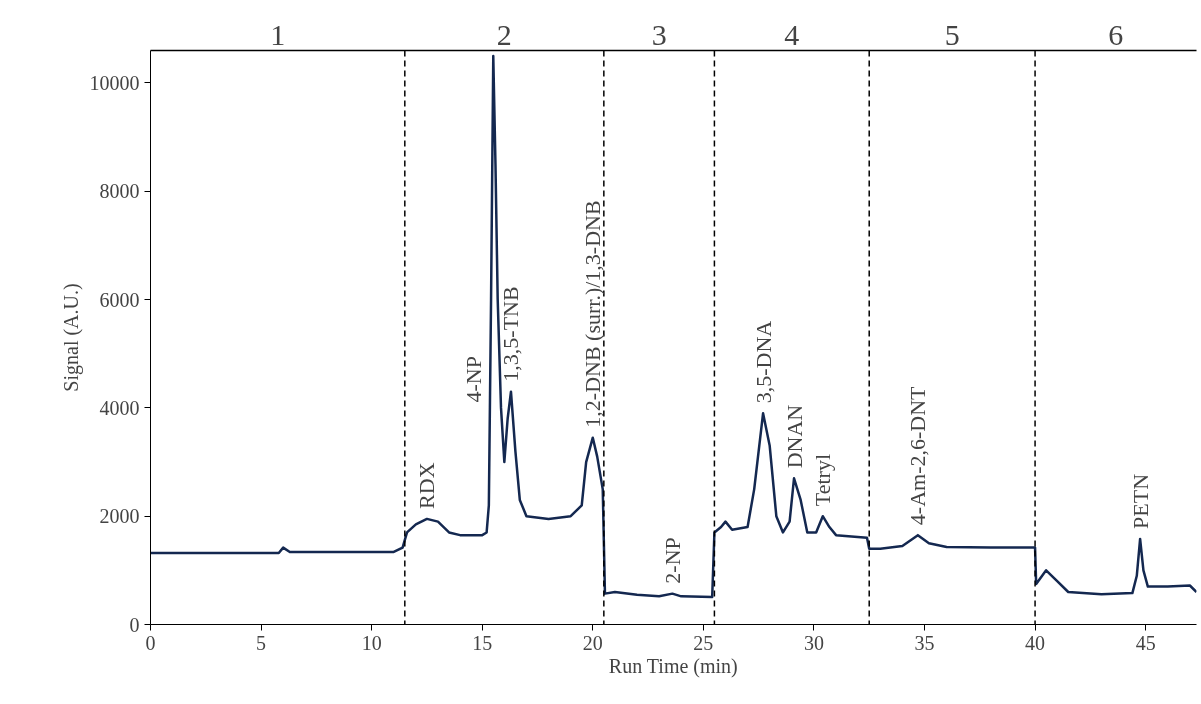 The height and width of the screenshot is (704, 1201). What do you see at coordinates (474, 379) in the screenshot?
I see `annotation: 4-NP` at bounding box center [474, 379].